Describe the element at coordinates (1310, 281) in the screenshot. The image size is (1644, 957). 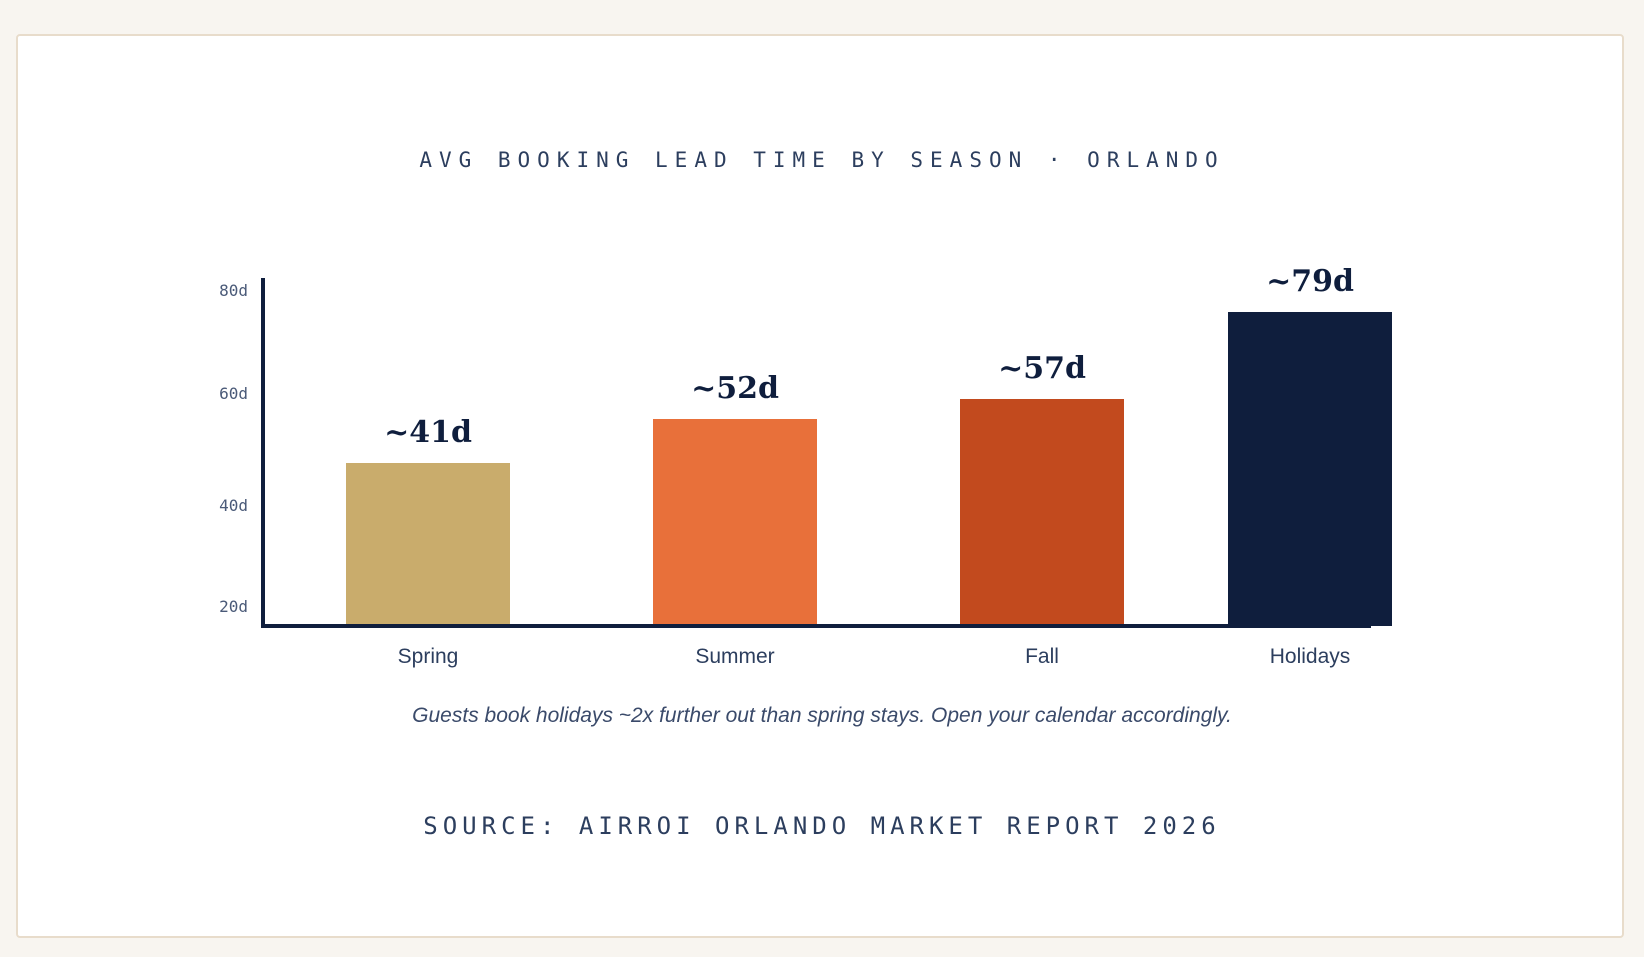
I see `data-label: ~79d` at that location.